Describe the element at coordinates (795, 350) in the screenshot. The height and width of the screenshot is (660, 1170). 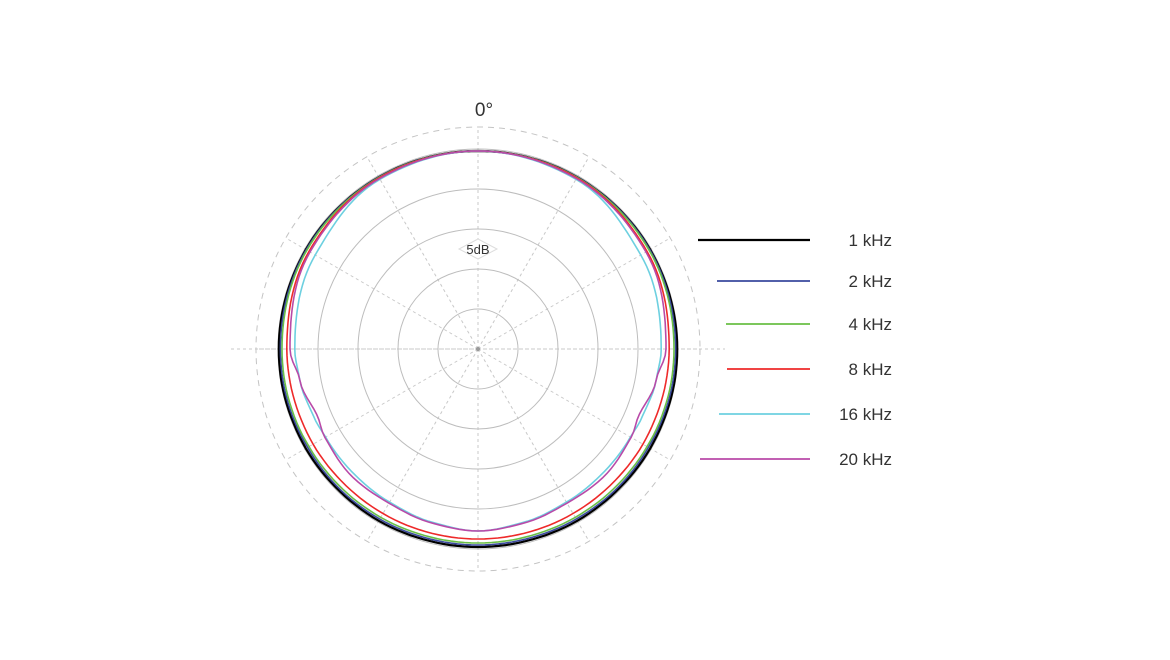
I see `legend: 1 kHz 2 kHz 4 kHz 8 kHz 16 kHz 20 kHz` at that location.